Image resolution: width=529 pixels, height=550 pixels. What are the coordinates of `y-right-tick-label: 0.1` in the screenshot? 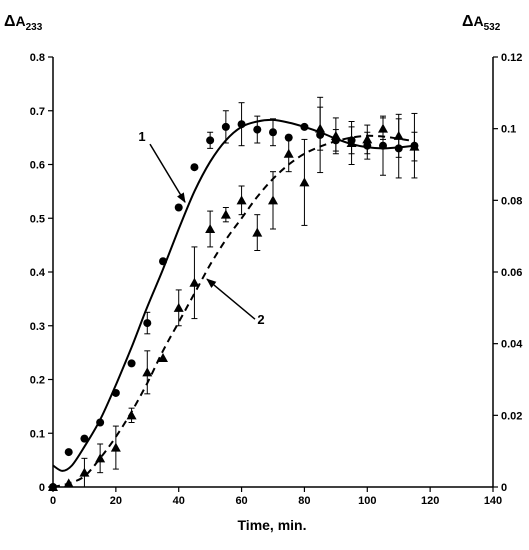 It's located at (508, 130).